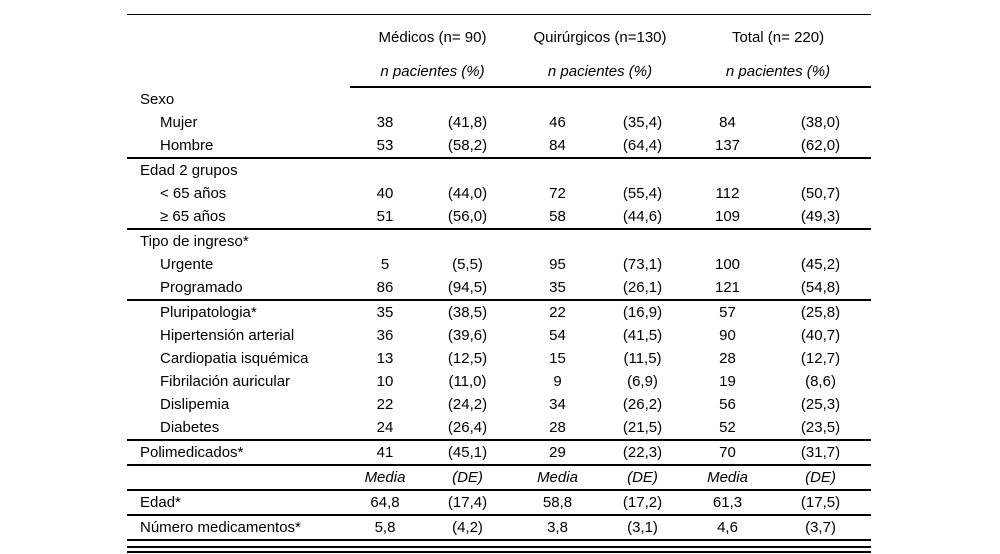  What do you see at coordinates (642, 381) in the screenshot?
I see `cell-value: (6,9)` at bounding box center [642, 381].